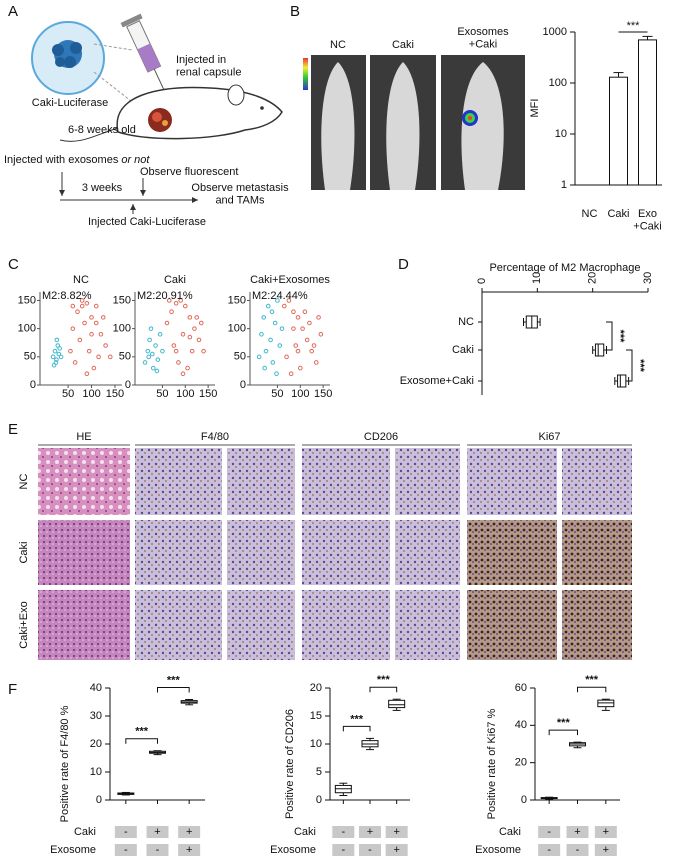 The image size is (676, 861). Describe the element at coordinates (295, 11) in the screenshot. I see `panel-label: B` at that location.